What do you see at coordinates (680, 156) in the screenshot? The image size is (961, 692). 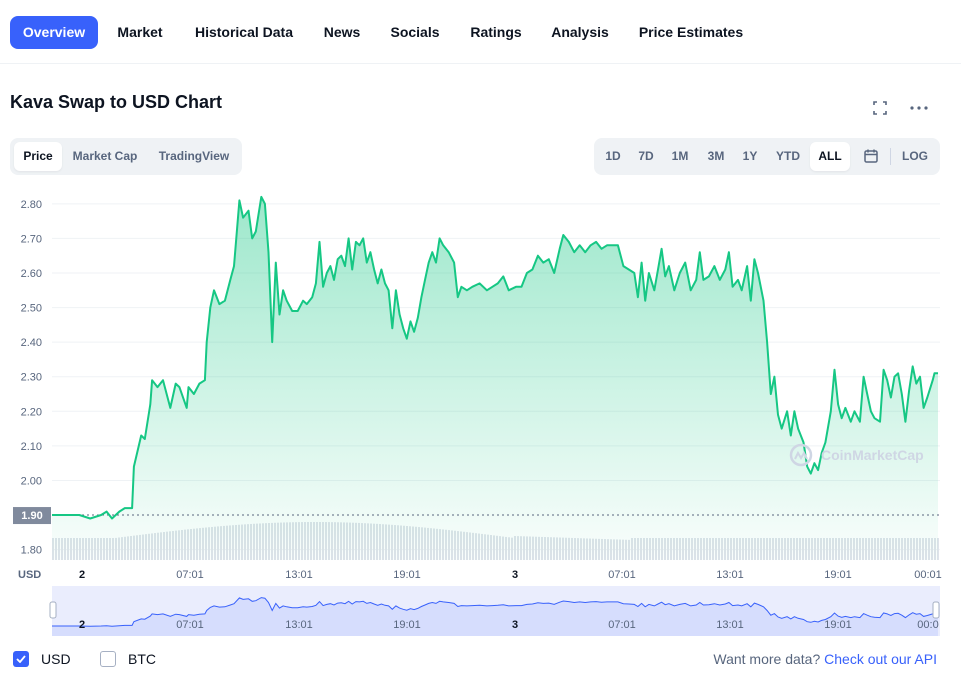 I see `range-1m: 1M` at bounding box center [680, 156].